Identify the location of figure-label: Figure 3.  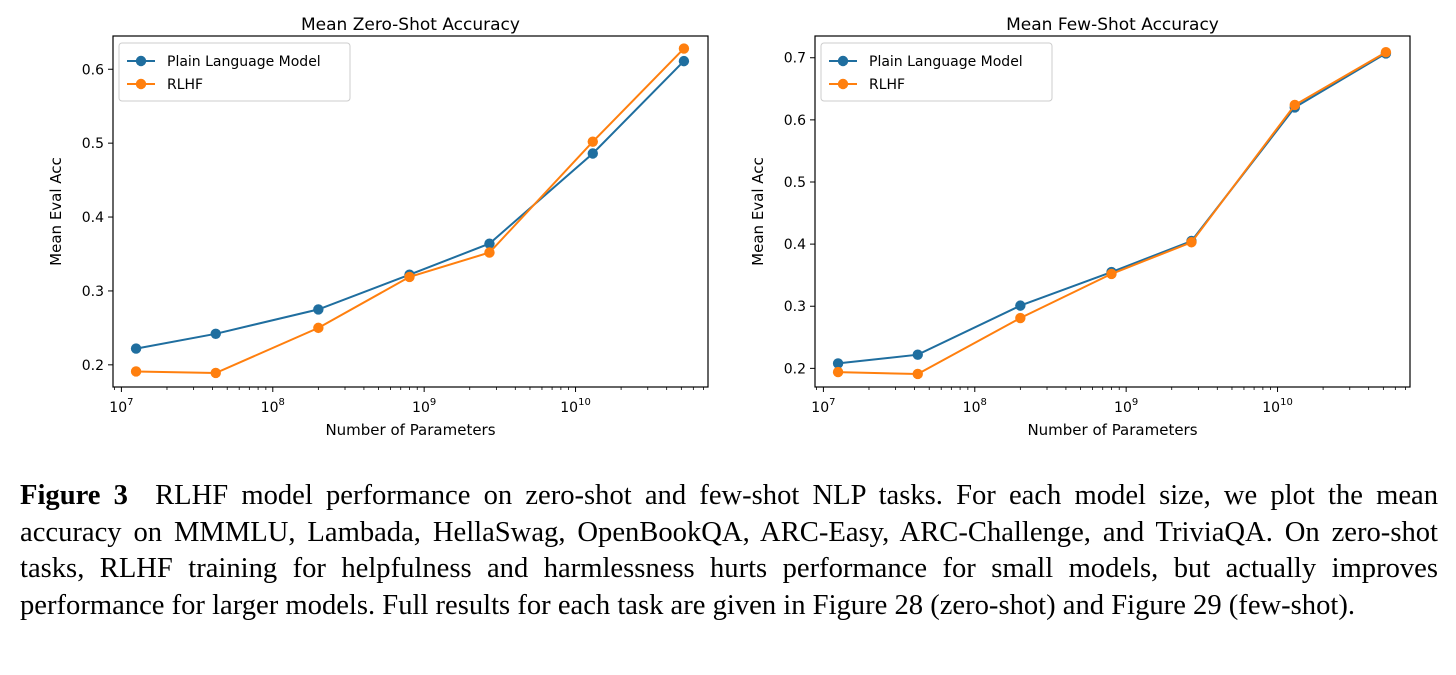
(74, 495).